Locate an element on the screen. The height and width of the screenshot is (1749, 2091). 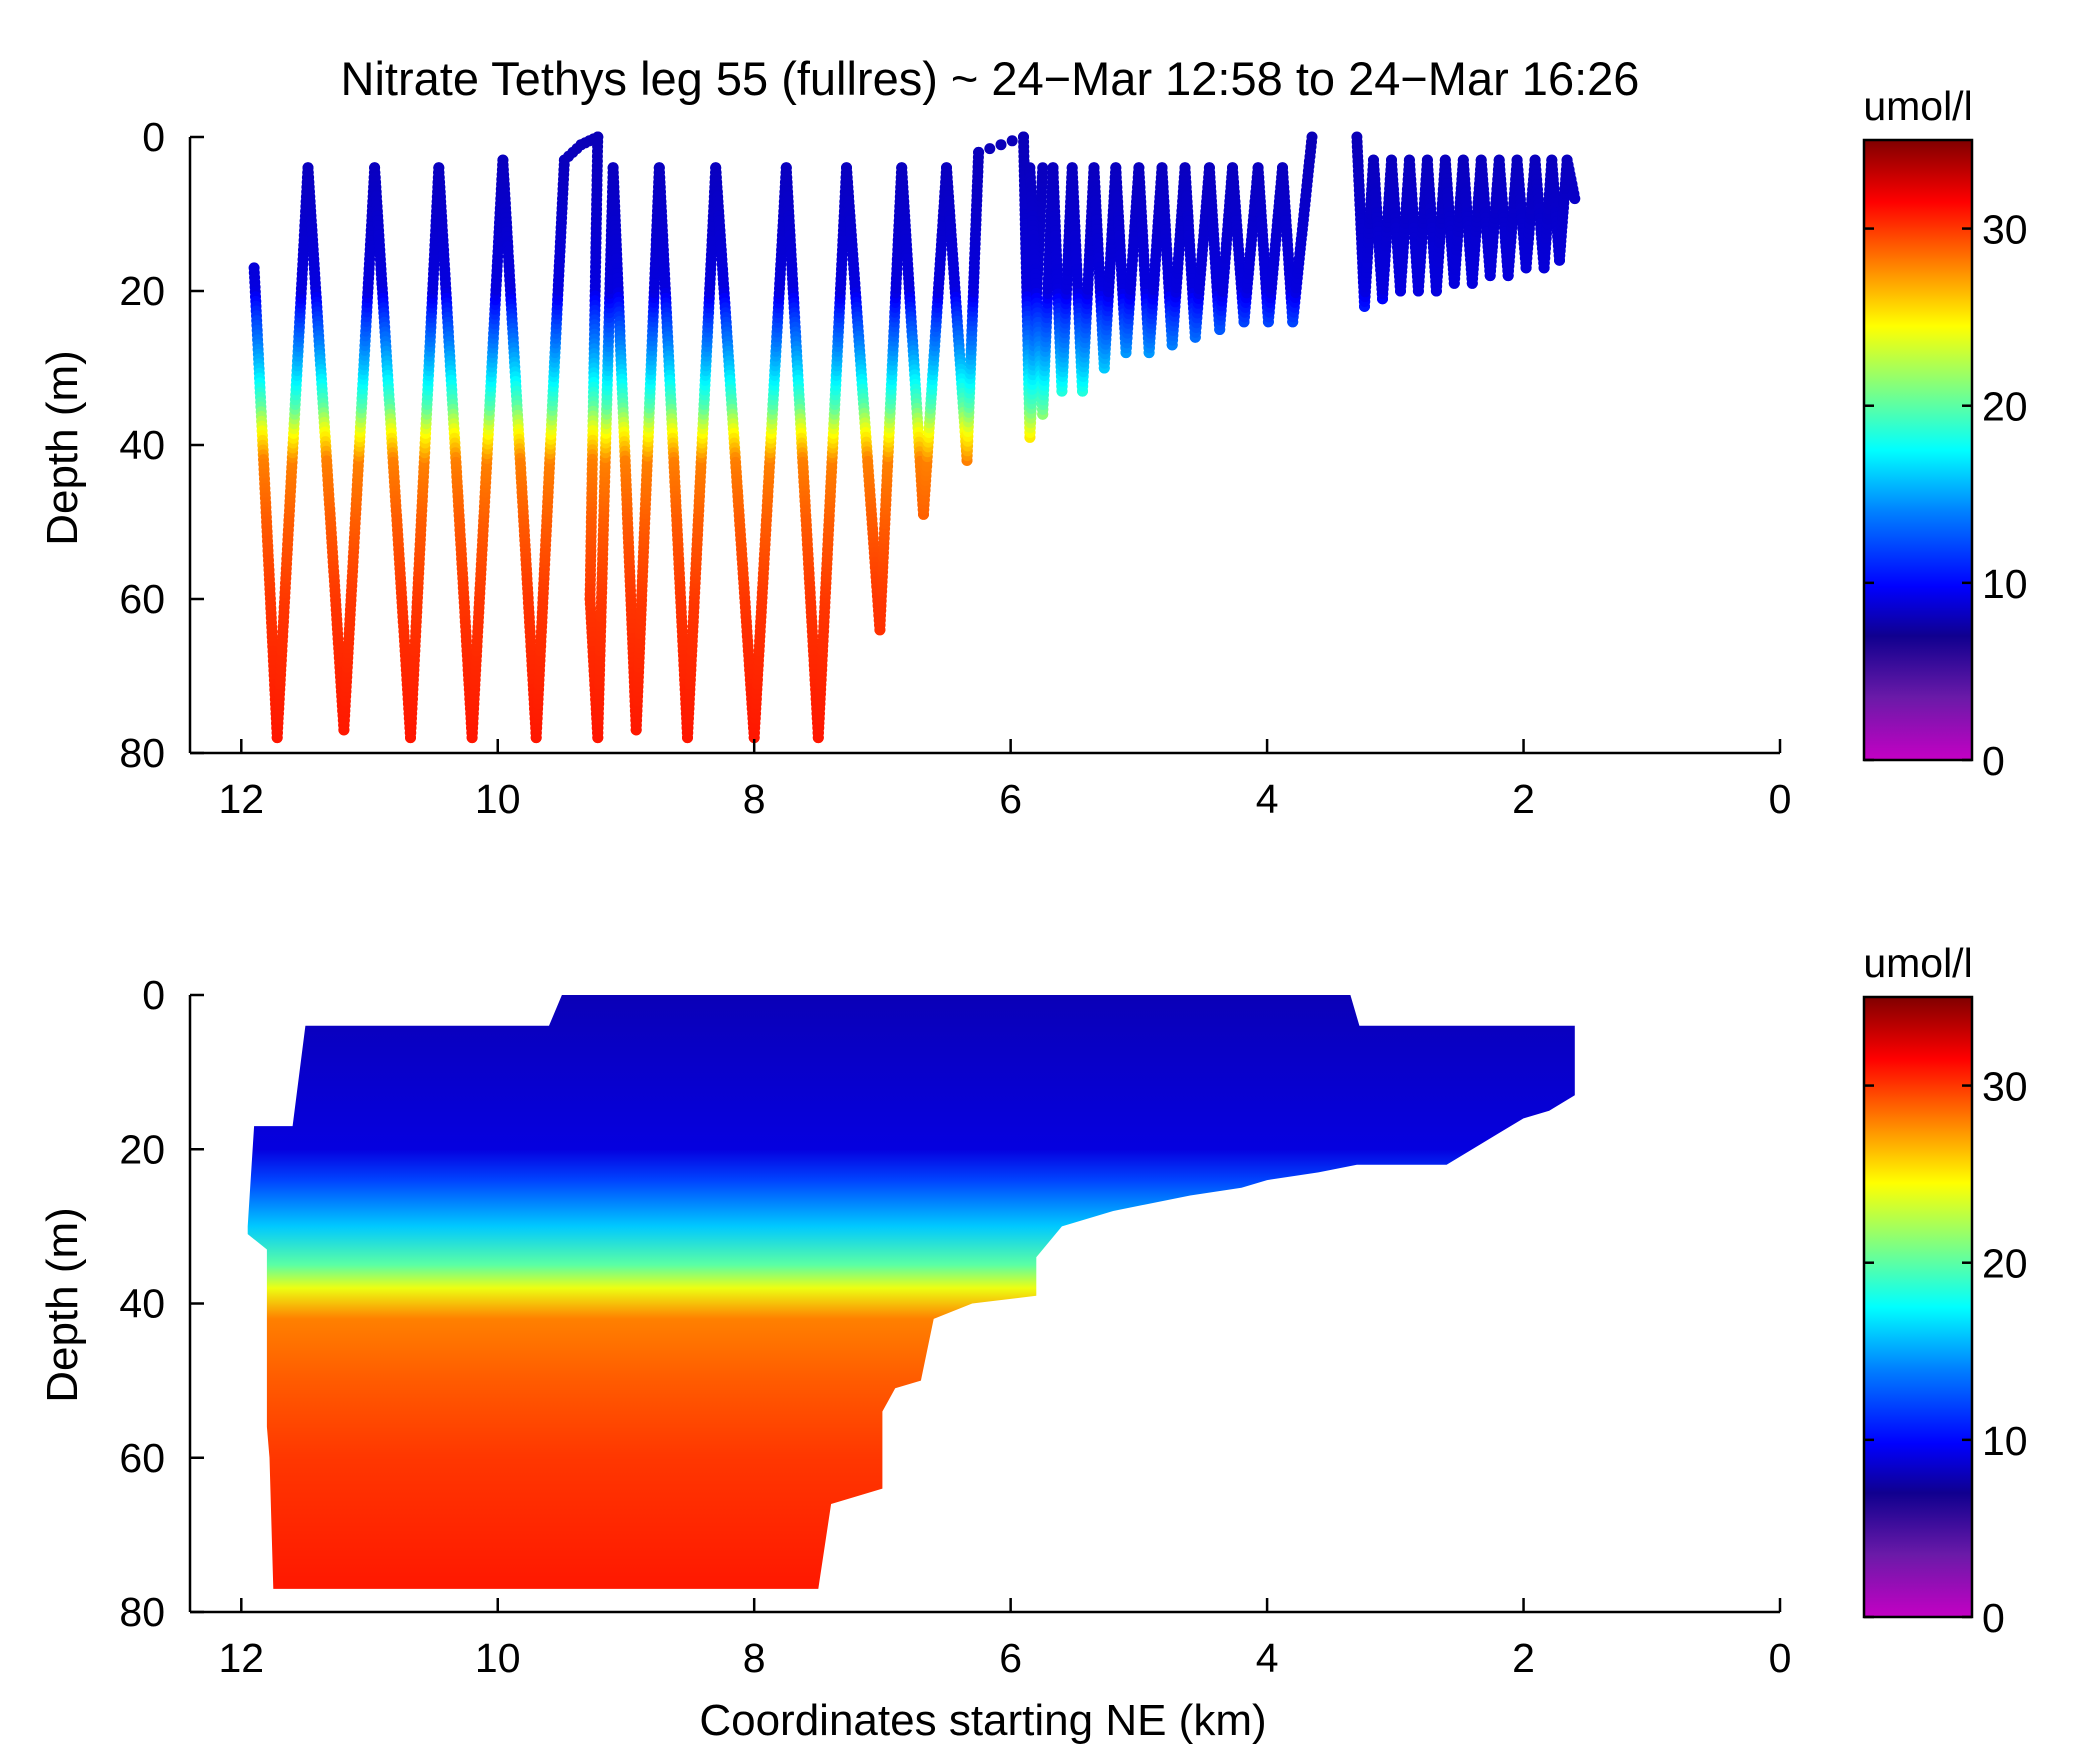
bottom-x-tick-label: 10 is located at coordinates (498, 1658).